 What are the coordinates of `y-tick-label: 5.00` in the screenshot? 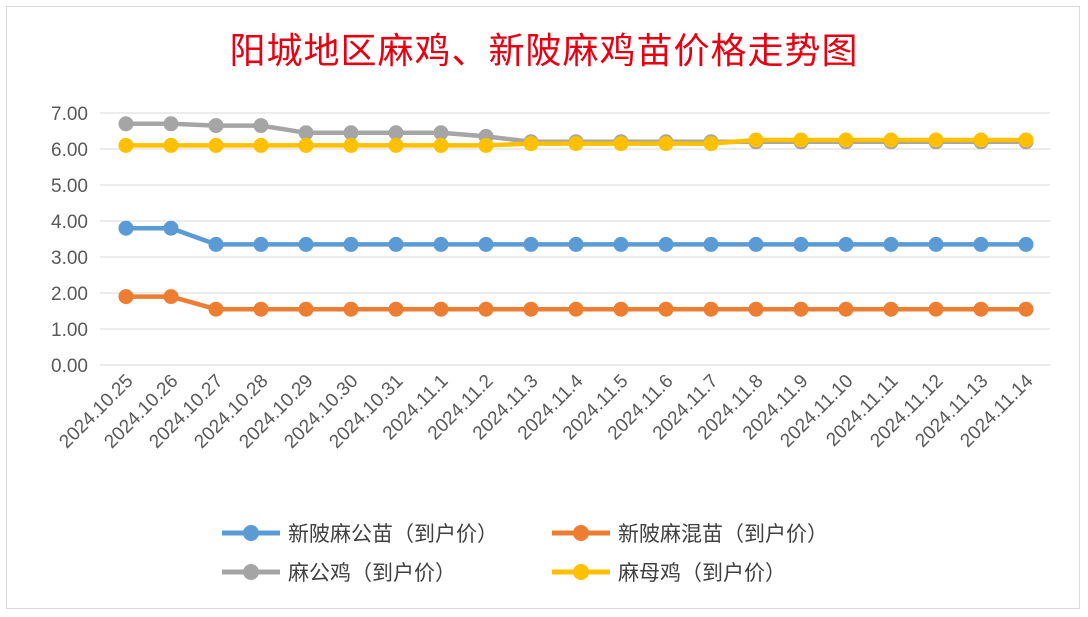 It's located at (69, 186).